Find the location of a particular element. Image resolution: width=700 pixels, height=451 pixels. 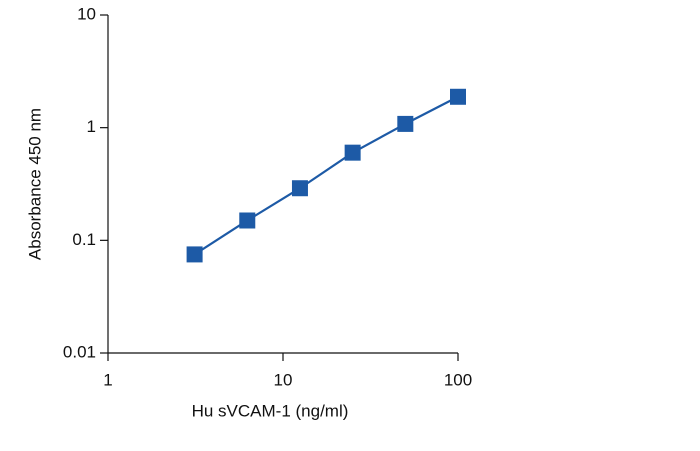

x-tick-label: 10 is located at coordinates (283, 379).